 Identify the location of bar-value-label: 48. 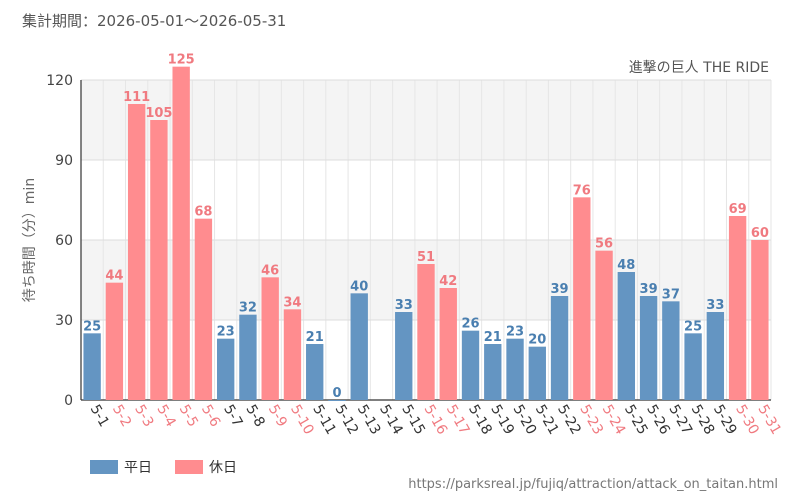
(626, 265).